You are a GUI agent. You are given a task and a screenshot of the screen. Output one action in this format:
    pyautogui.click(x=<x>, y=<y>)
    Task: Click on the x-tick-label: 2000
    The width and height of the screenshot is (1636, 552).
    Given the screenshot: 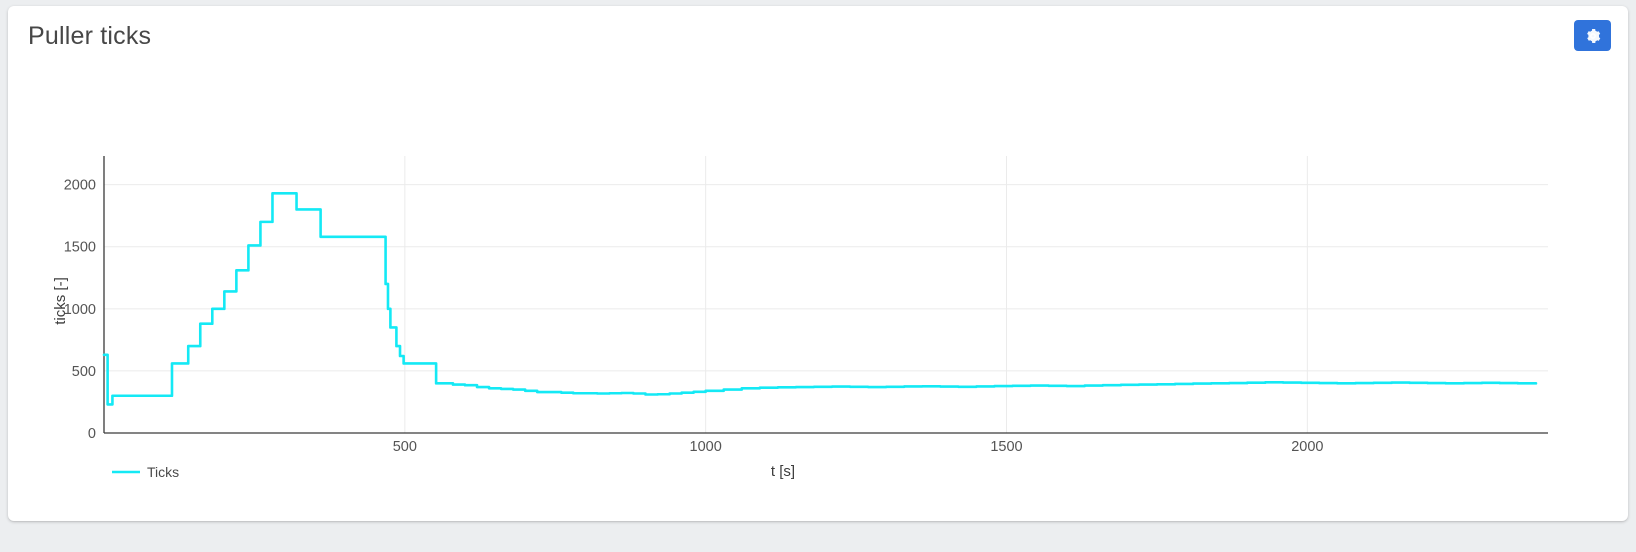 What is the action you would take?
    pyautogui.click(x=1307, y=447)
    